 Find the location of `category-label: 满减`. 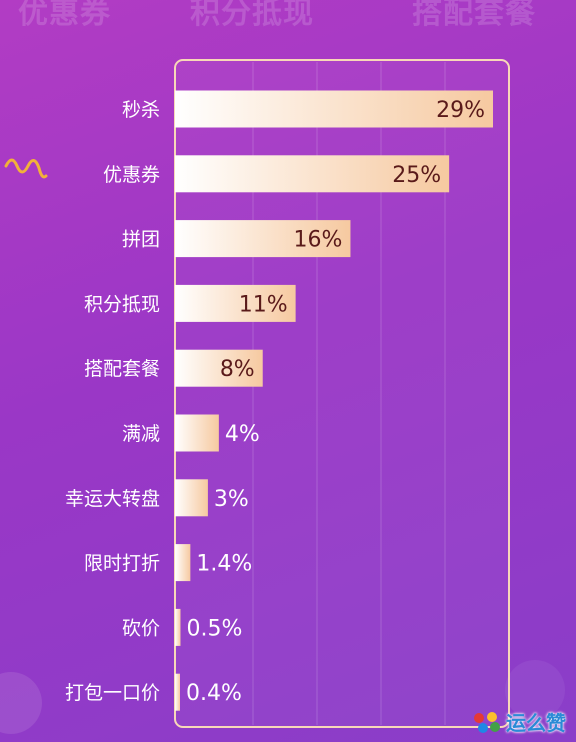

category-label: 满减 is located at coordinates (141, 434).